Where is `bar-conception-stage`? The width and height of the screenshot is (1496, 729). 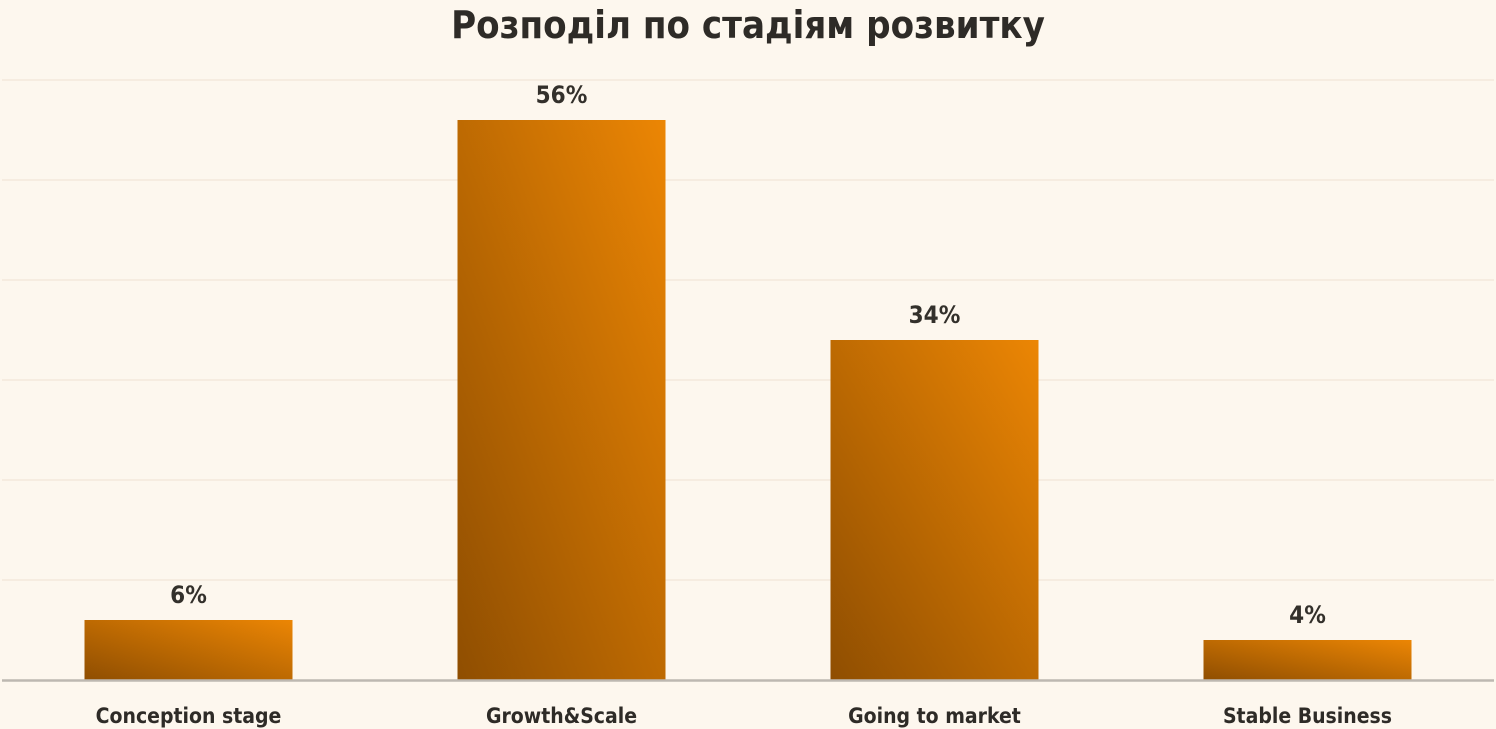
bar-conception-stage is located at coordinates (188, 650).